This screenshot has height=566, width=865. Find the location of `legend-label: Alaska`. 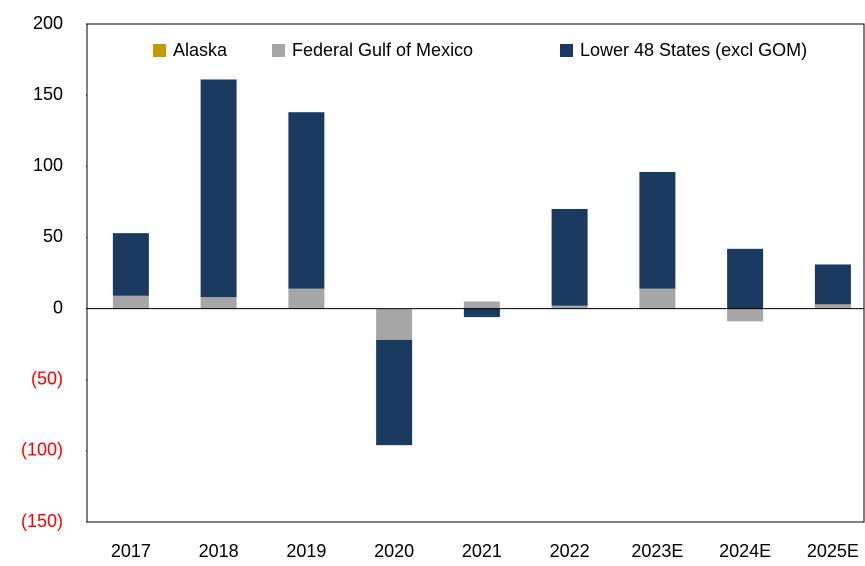

legend-label: Alaska is located at coordinates (200, 50).